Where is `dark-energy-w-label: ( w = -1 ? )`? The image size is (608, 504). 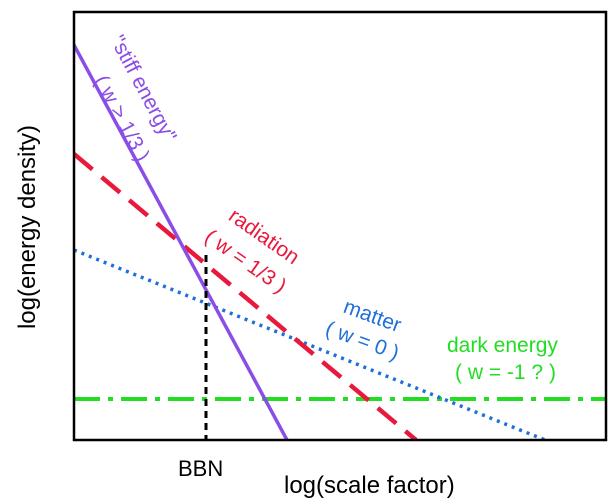
dark-energy-w-label: ( w = -1 ? ) is located at coordinates (505, 372).